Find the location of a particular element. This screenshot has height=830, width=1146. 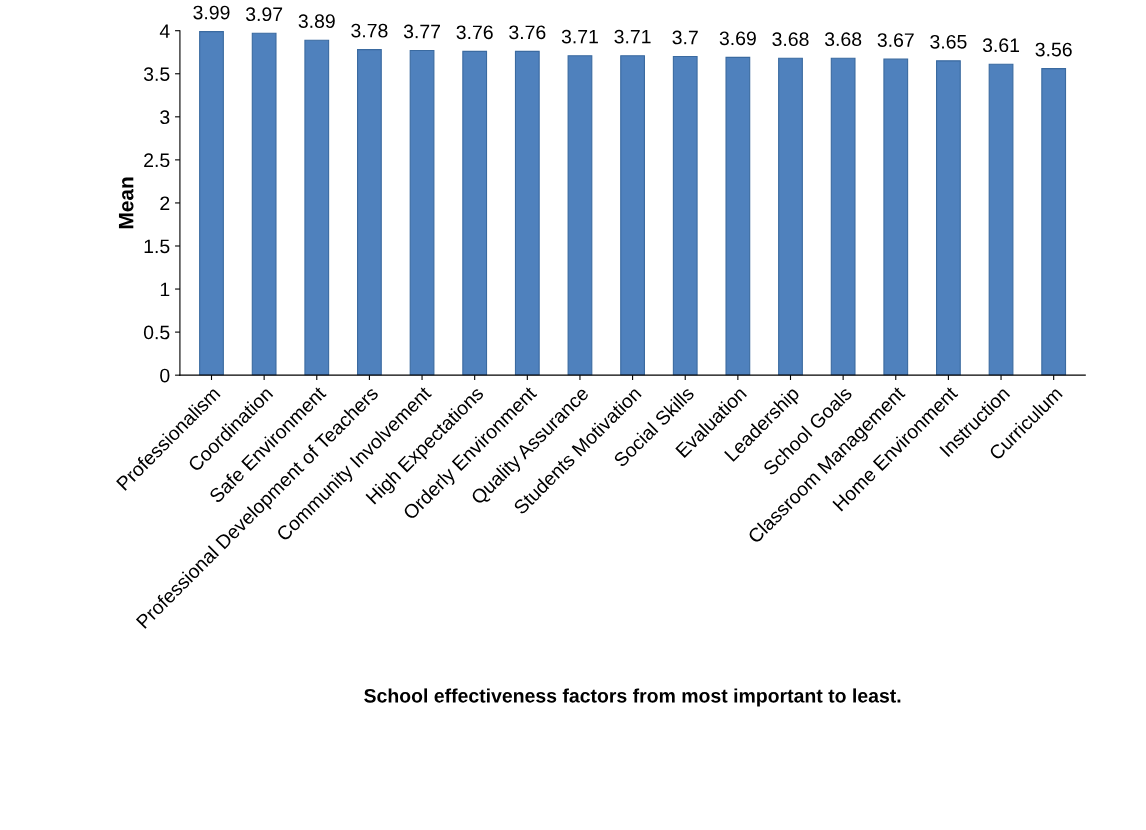

data-label: 3.97 is located at coordinates (264, 14).